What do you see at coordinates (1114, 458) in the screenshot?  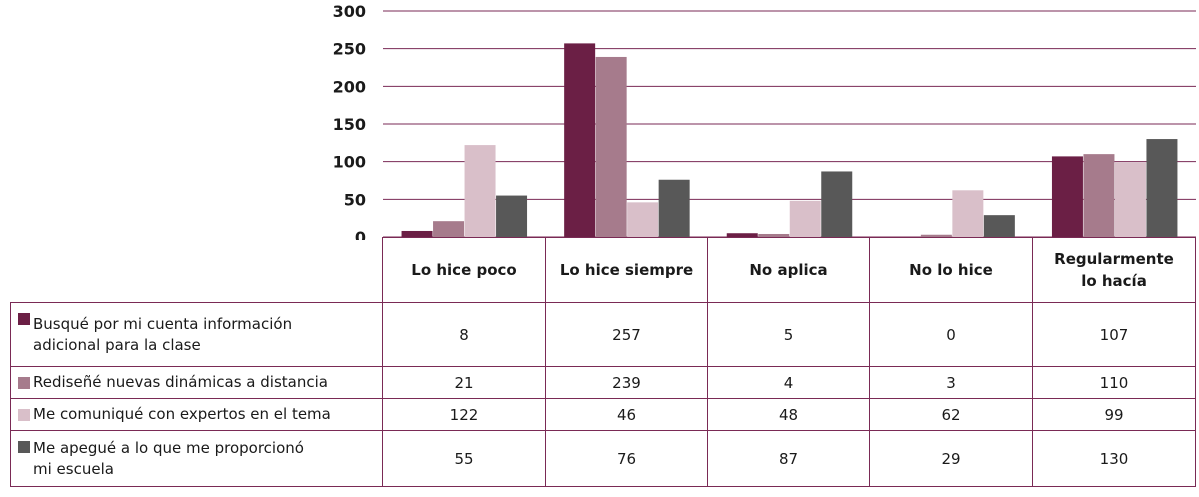 I see `table-cell-value: 130` at bounding box center [1114, 458].